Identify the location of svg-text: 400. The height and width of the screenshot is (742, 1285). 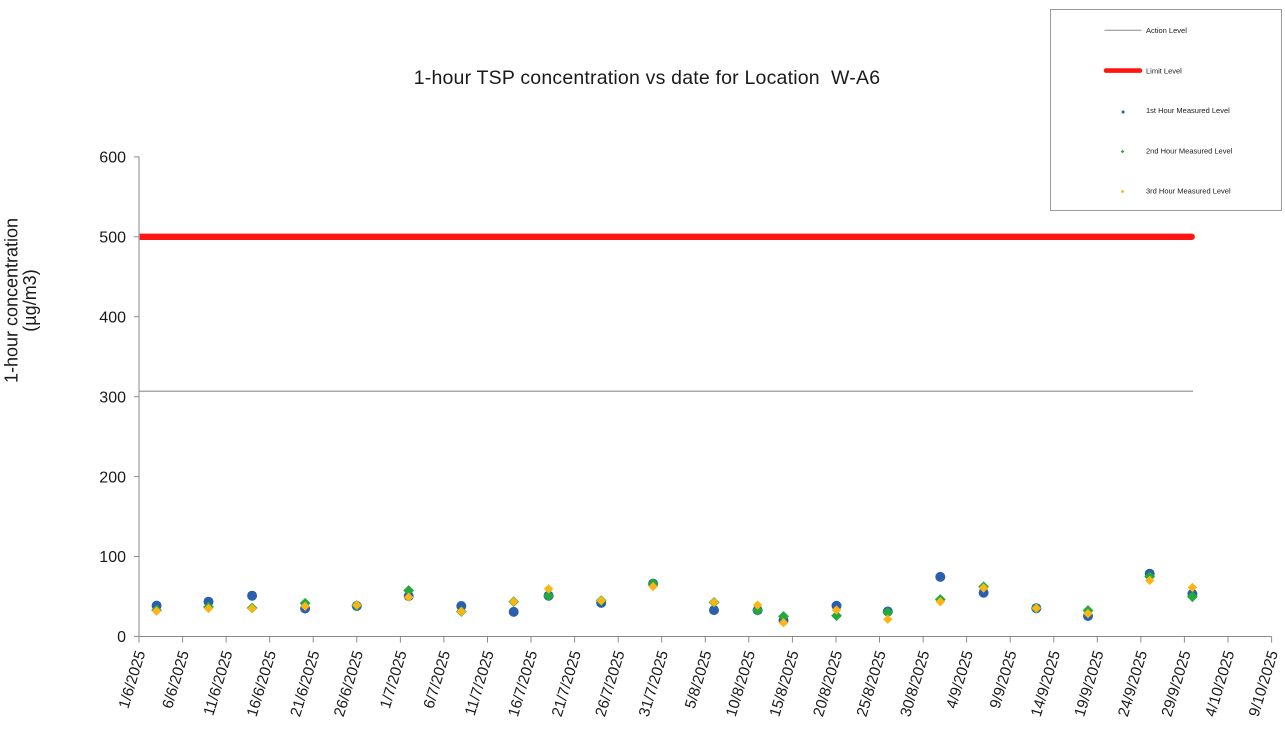
(112, 317).